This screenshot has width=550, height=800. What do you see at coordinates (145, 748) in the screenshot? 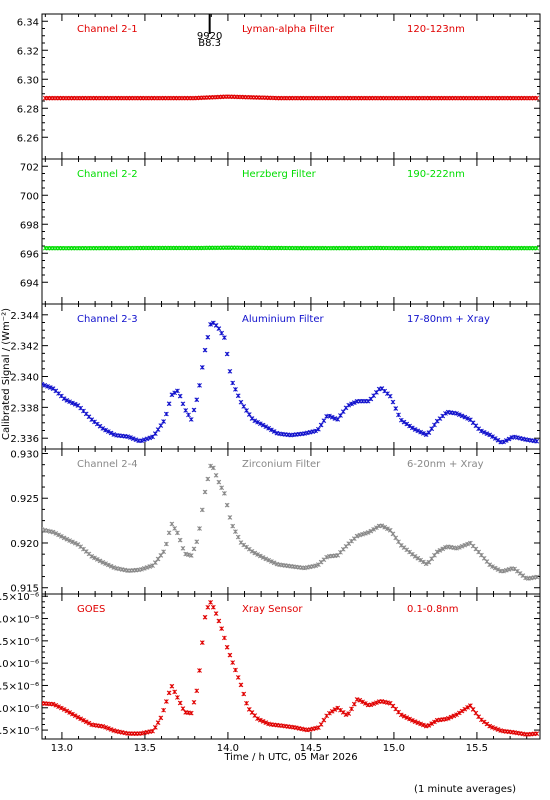
I see `x-tick-label: 13.5` at bounding box center [145, 748].